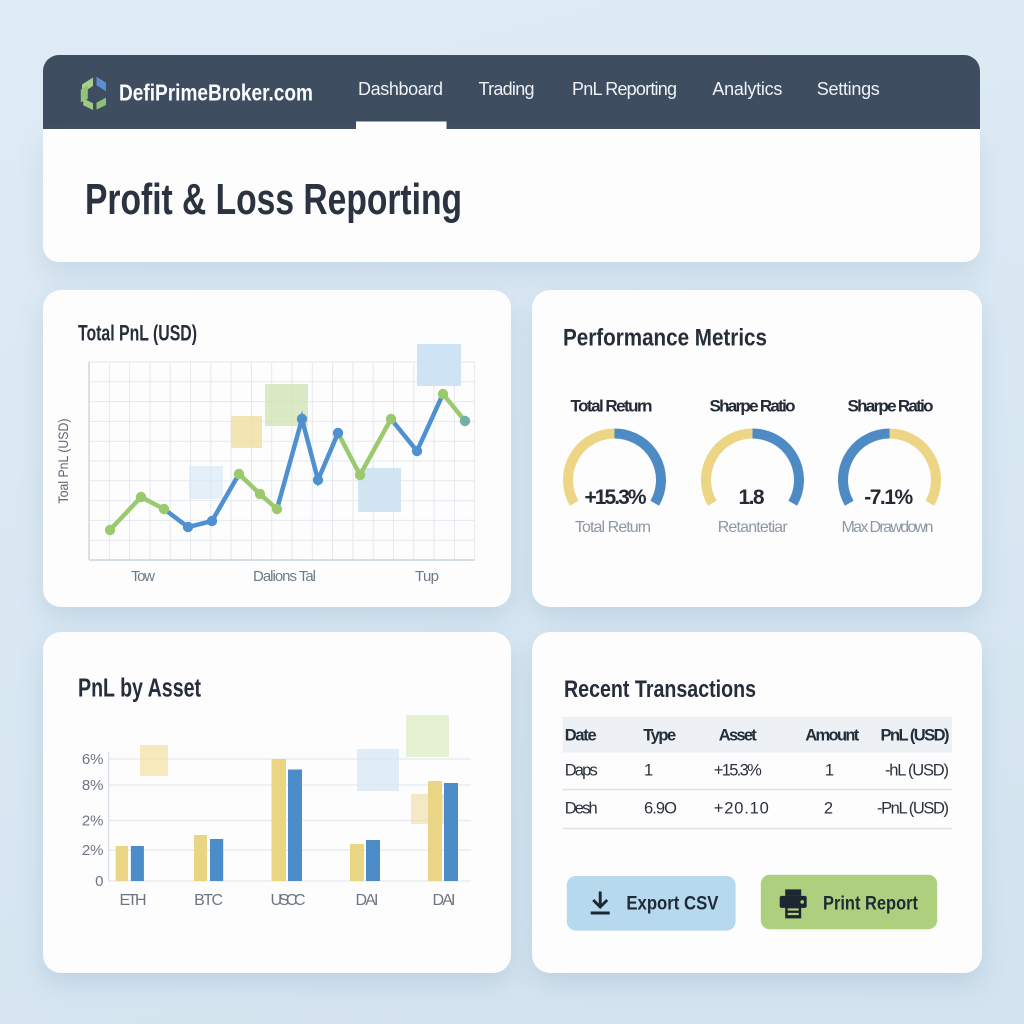 This screenshot has height=1024, width=1024. I want to click on svg-text: PnL by Asset, so click(139, 689).